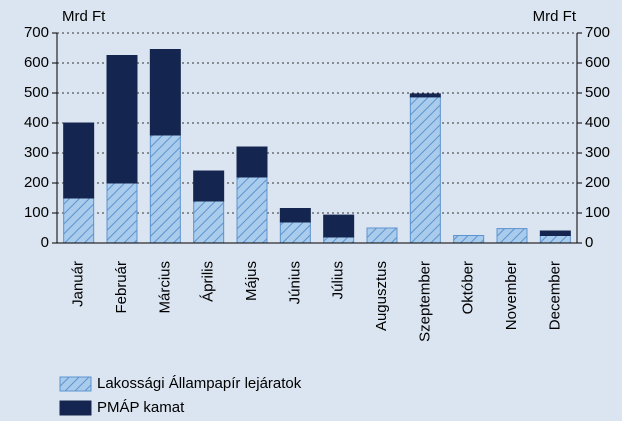 Image resolution: width=622 pixels, height=421 pixels. I want to click on x-tick-label: Május, so click(251, 281).